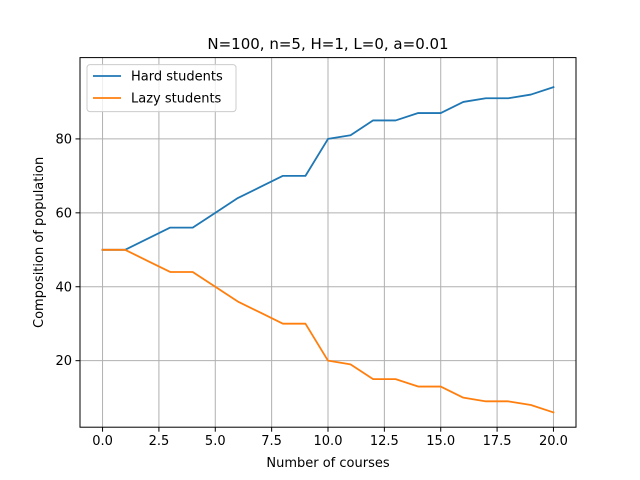 Image resolution: width=640 pixels, height=480 pixels. I want to click on legend: Hard students Lazy students, so click(161, 88).